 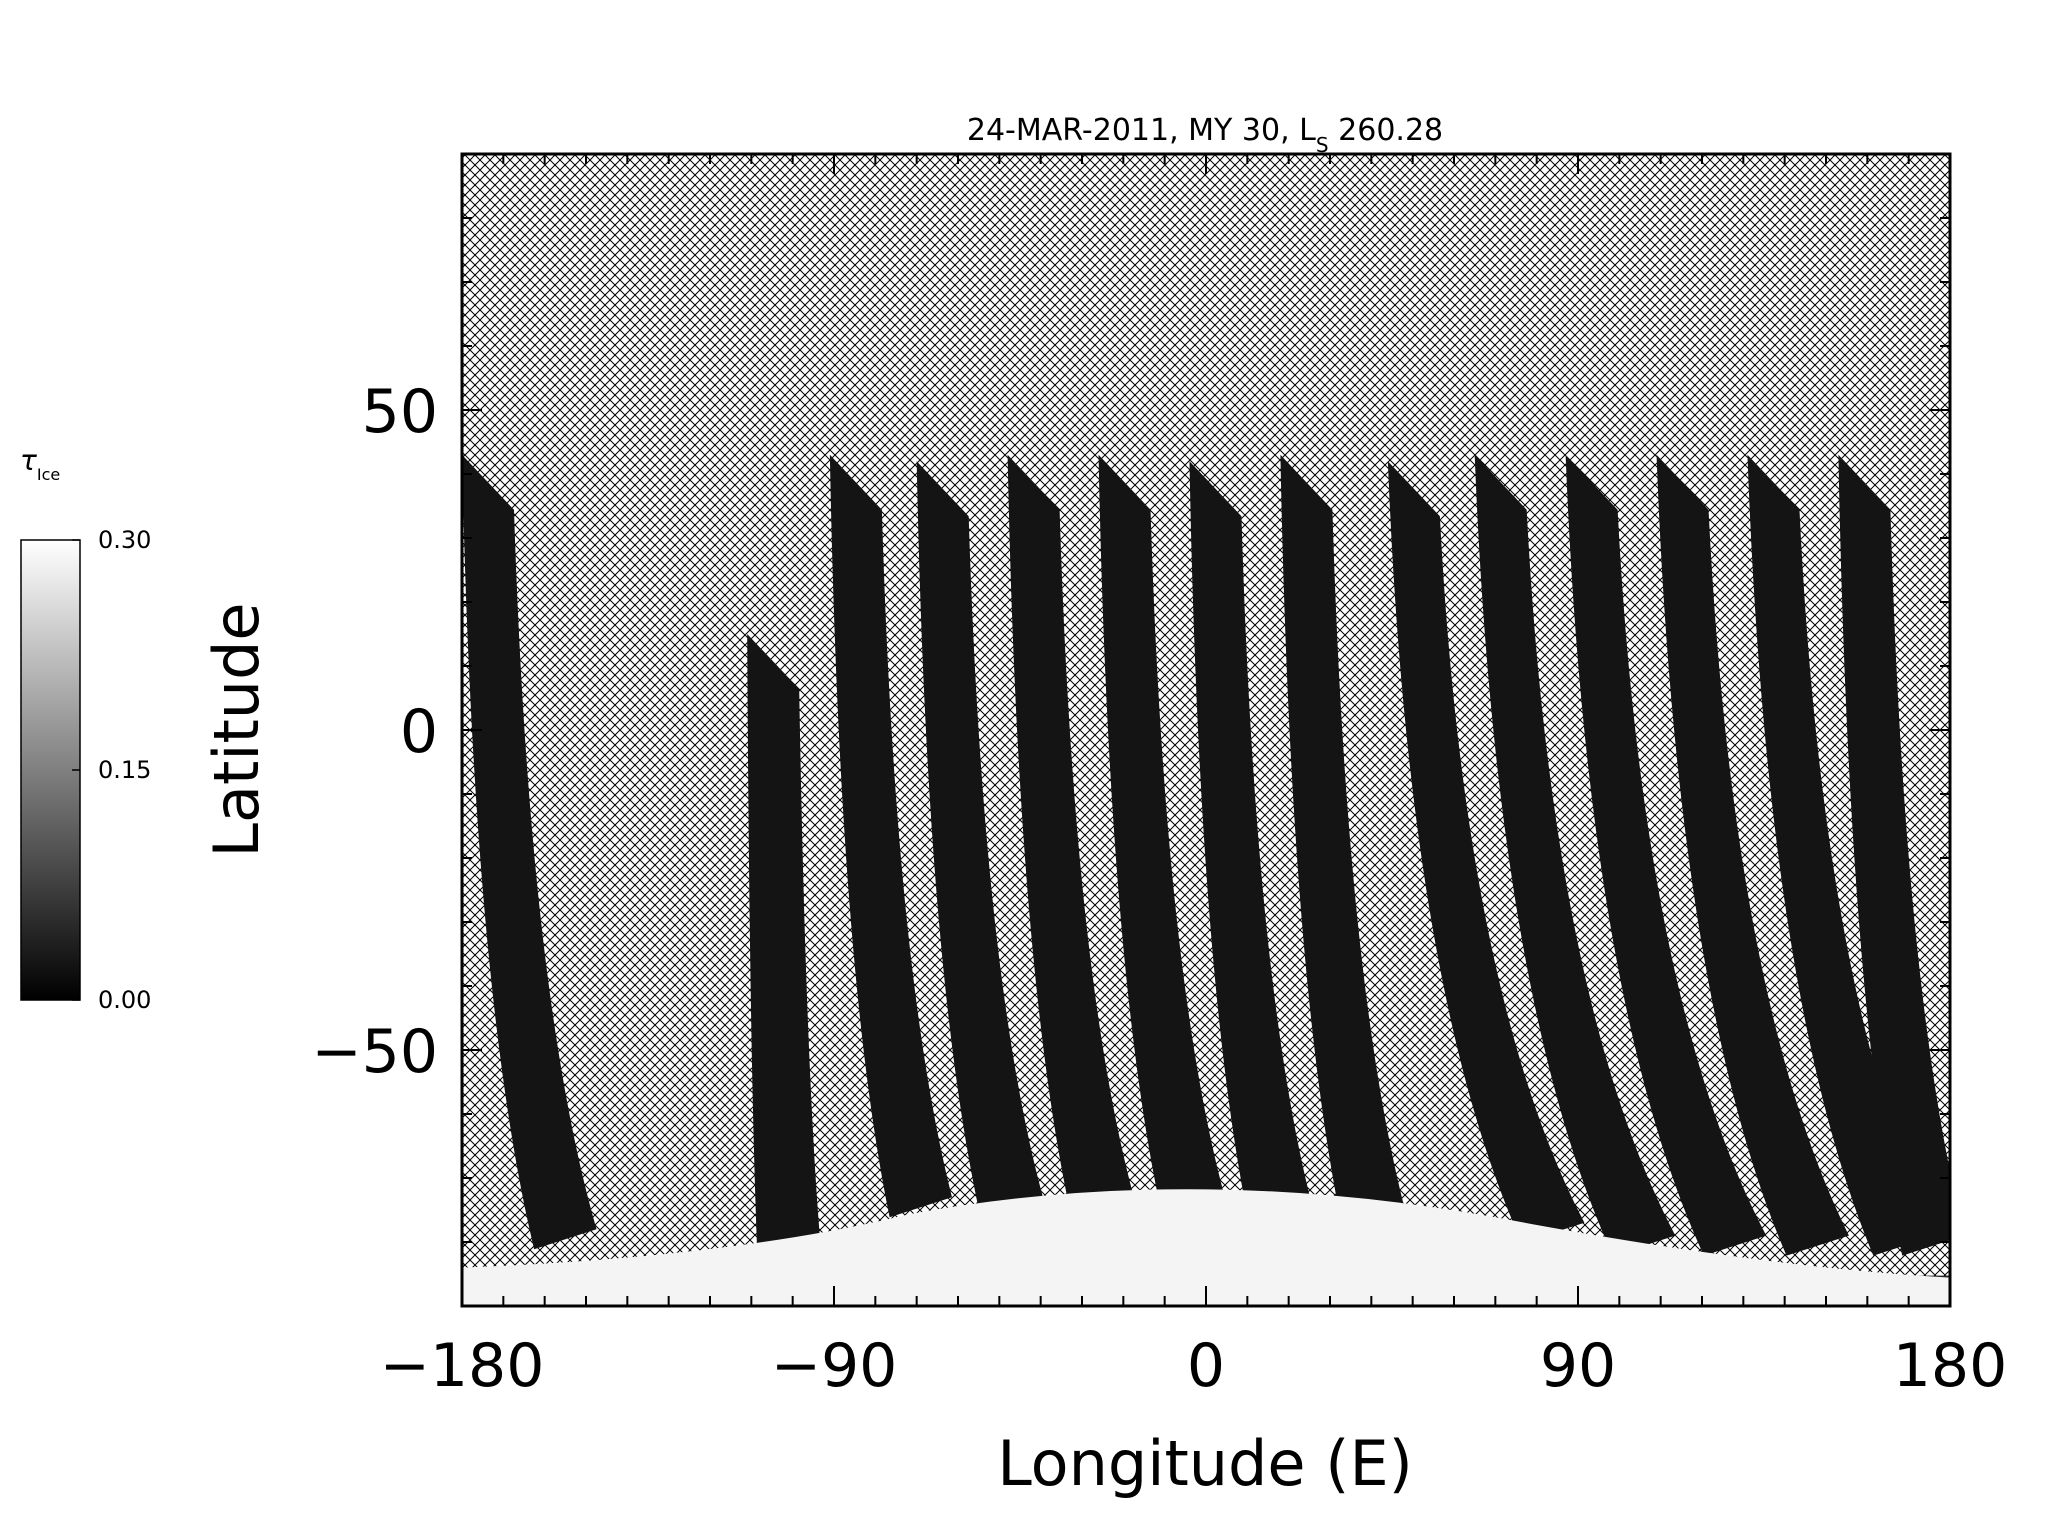 I want to click on chart-title: 24-MAR-2011, MY 30, LS 260.28, so click(x=1205, y=135).